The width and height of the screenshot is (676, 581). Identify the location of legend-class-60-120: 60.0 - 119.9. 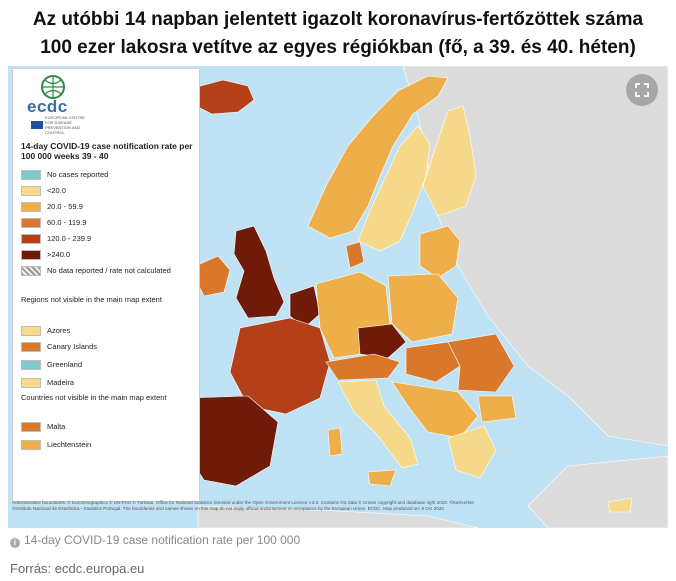
(53, 223).